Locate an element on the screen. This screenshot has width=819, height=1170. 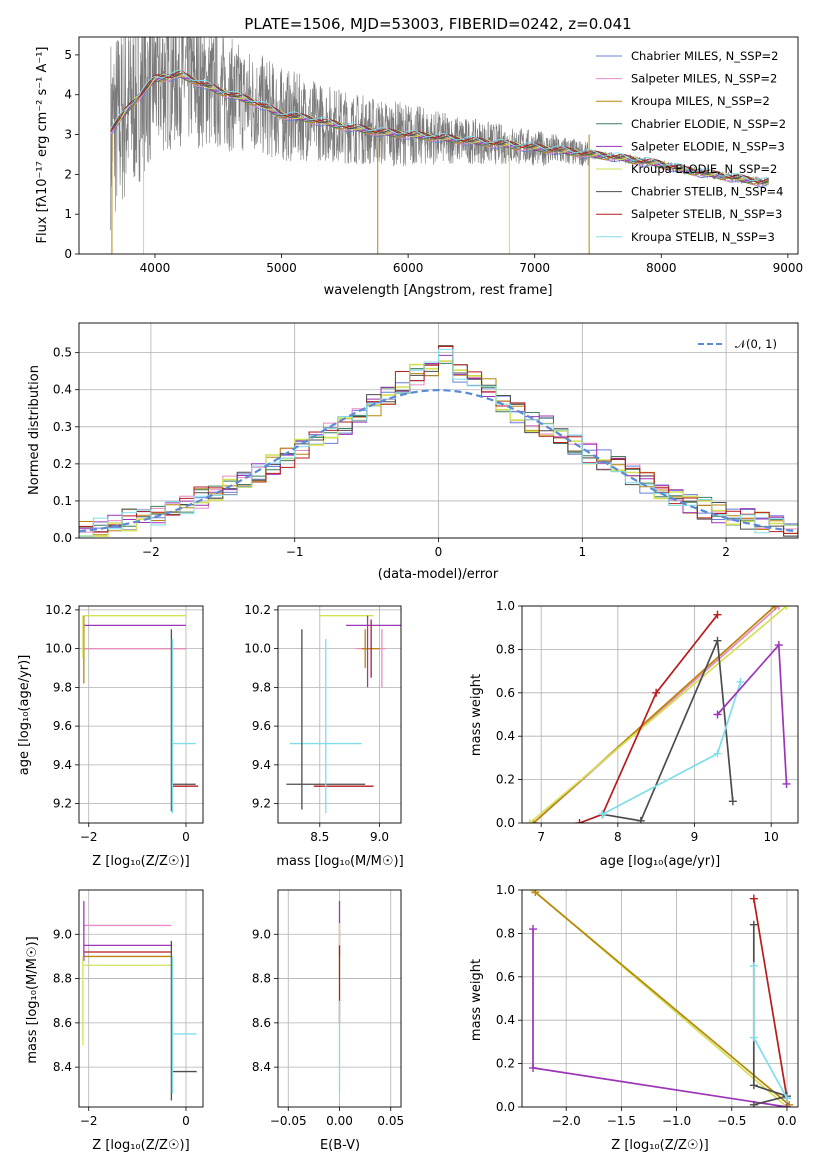
legend-label: Salpeter ELODIE, N_SSP=3 is located at coordinates (708, 146).